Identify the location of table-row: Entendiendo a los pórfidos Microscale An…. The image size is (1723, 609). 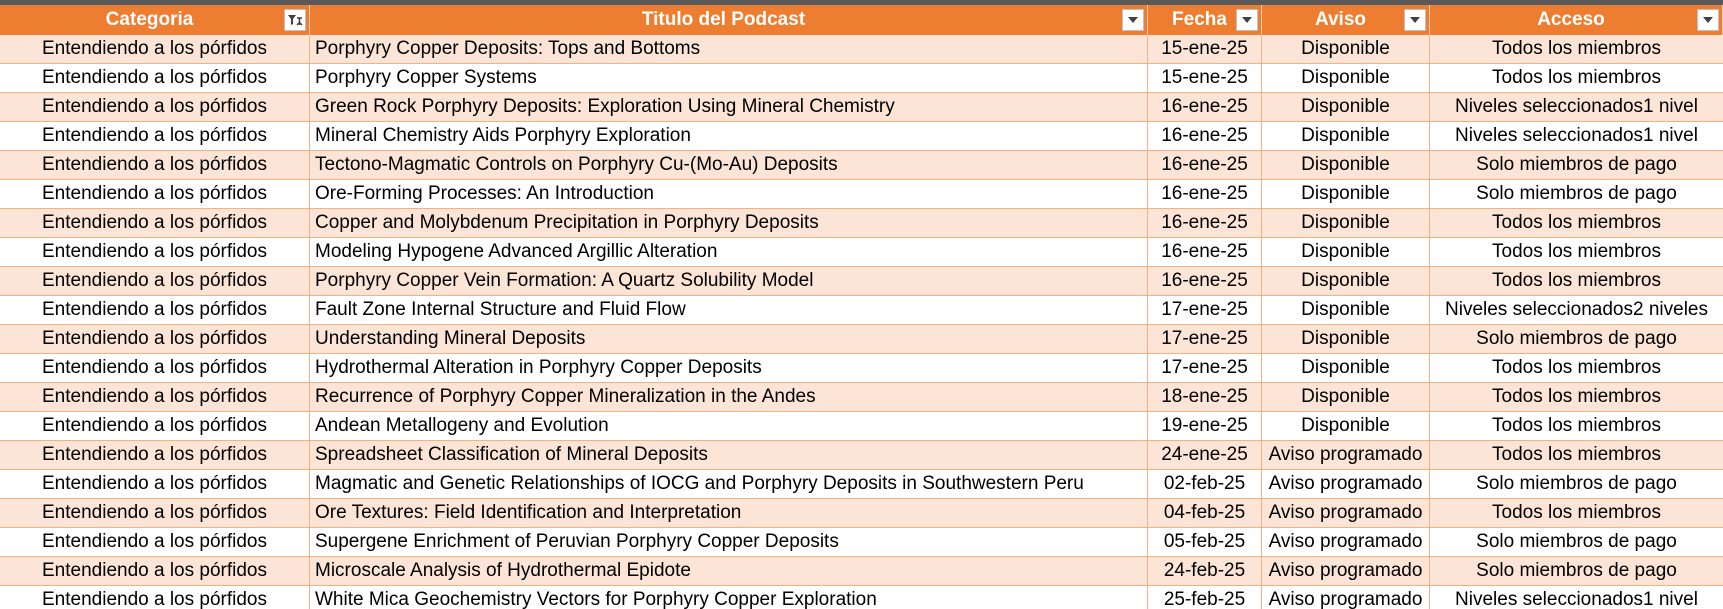
(861, 571).